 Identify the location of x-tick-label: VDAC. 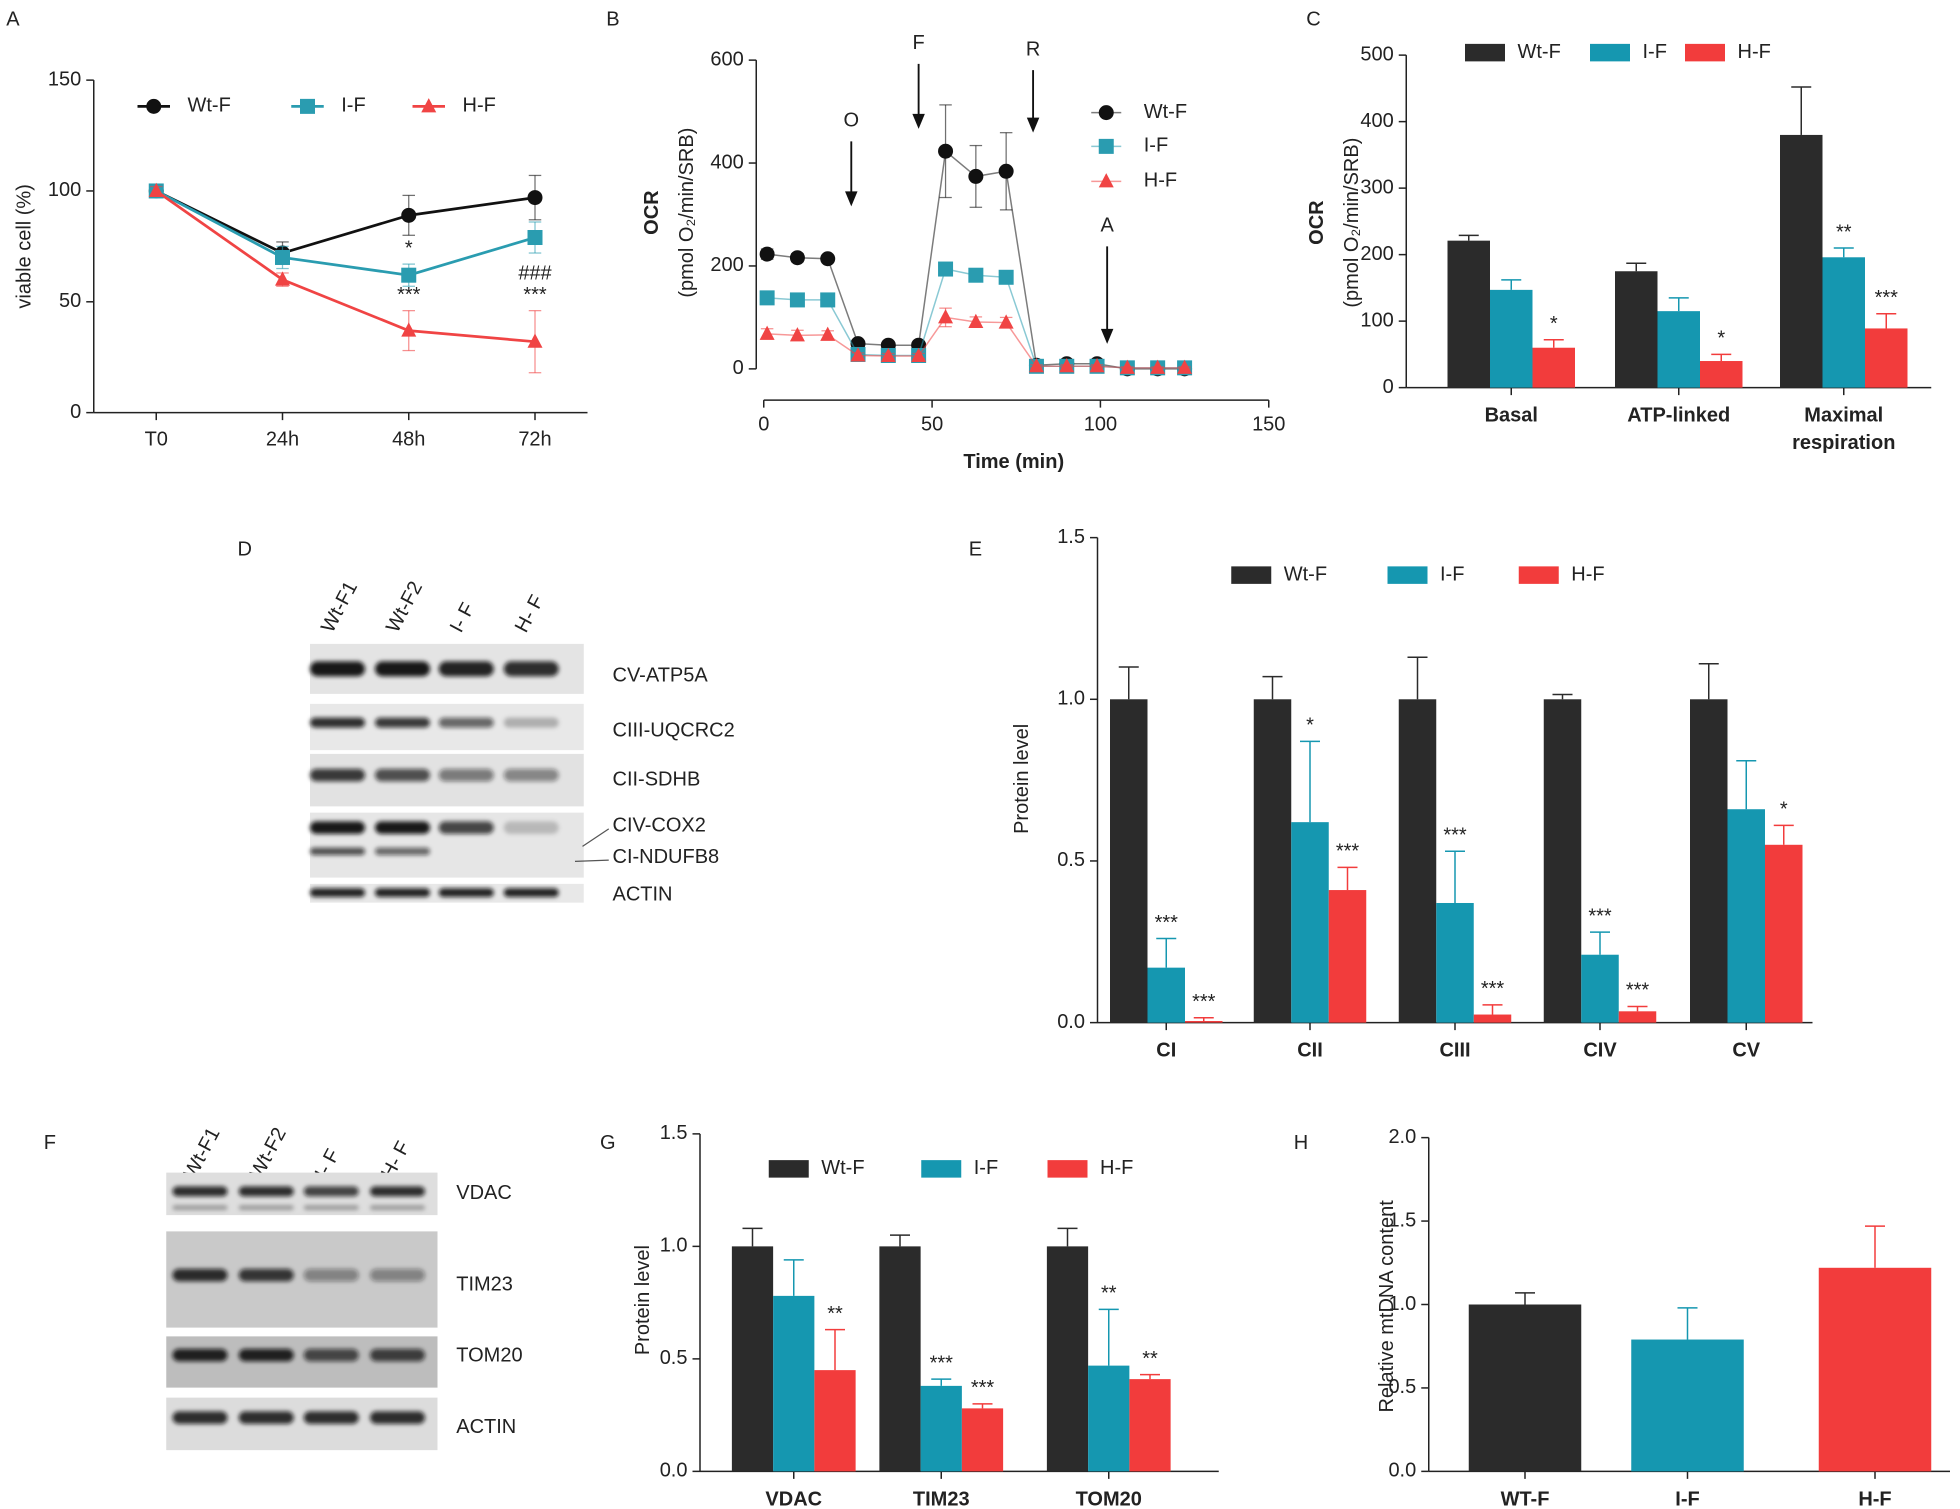
(793, 1498).